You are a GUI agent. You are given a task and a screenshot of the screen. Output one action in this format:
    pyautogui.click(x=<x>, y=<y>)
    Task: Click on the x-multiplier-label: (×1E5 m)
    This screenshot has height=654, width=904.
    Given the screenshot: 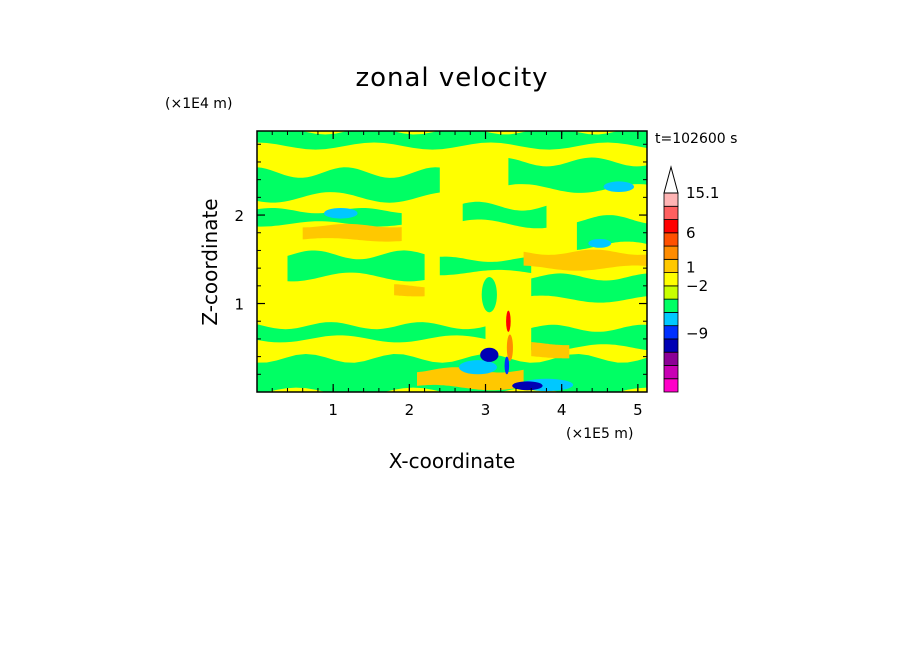 What is the action you would take?
    pyautogui.click(x=599, y=434)
    